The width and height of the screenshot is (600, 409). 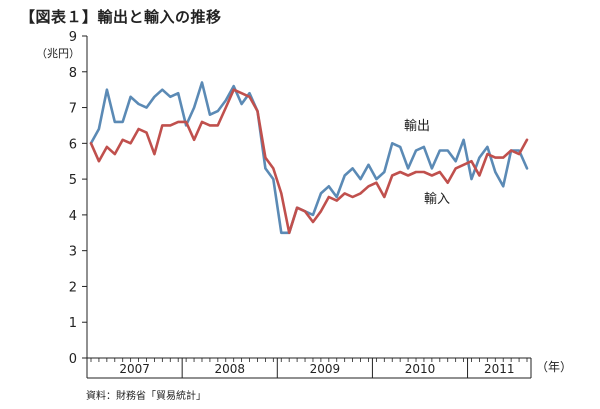 I want to click on source-note: 資料：財務省「貿易統計」, so click(x=146, y=396).